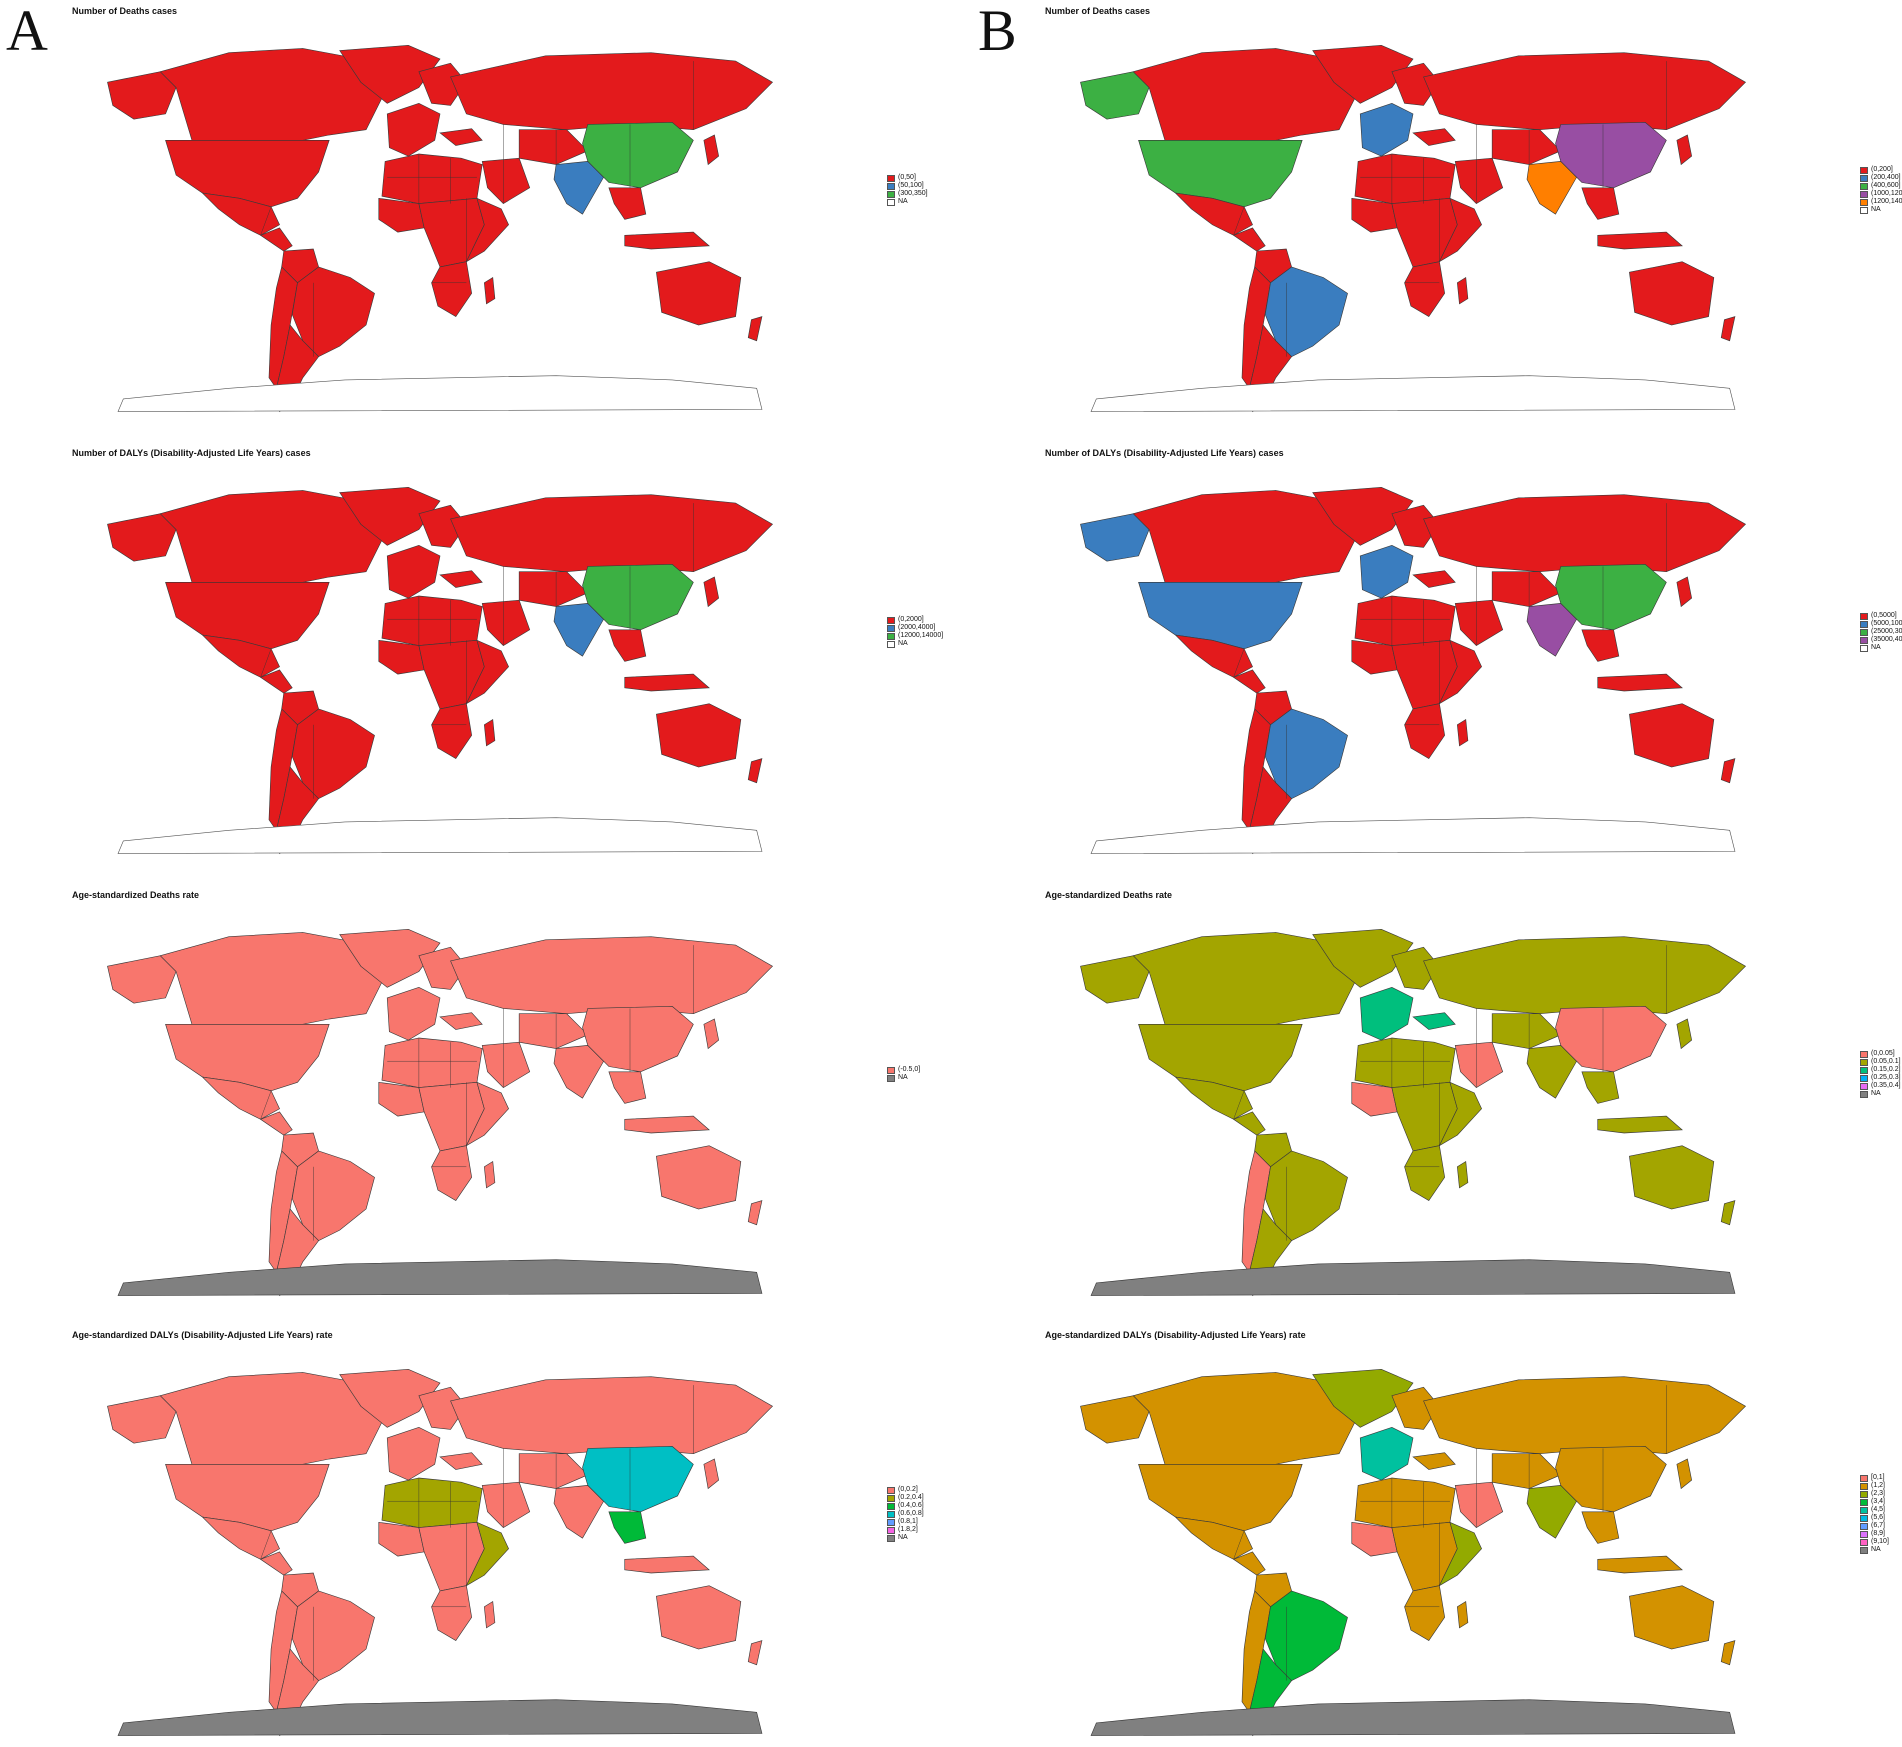 This screenshot has width=1902, height=1747. What do you see at coordinates (1881, 194) in the screenshot?
I see `legend-item: (1000,1200]` at bounding box center [1881, 194].